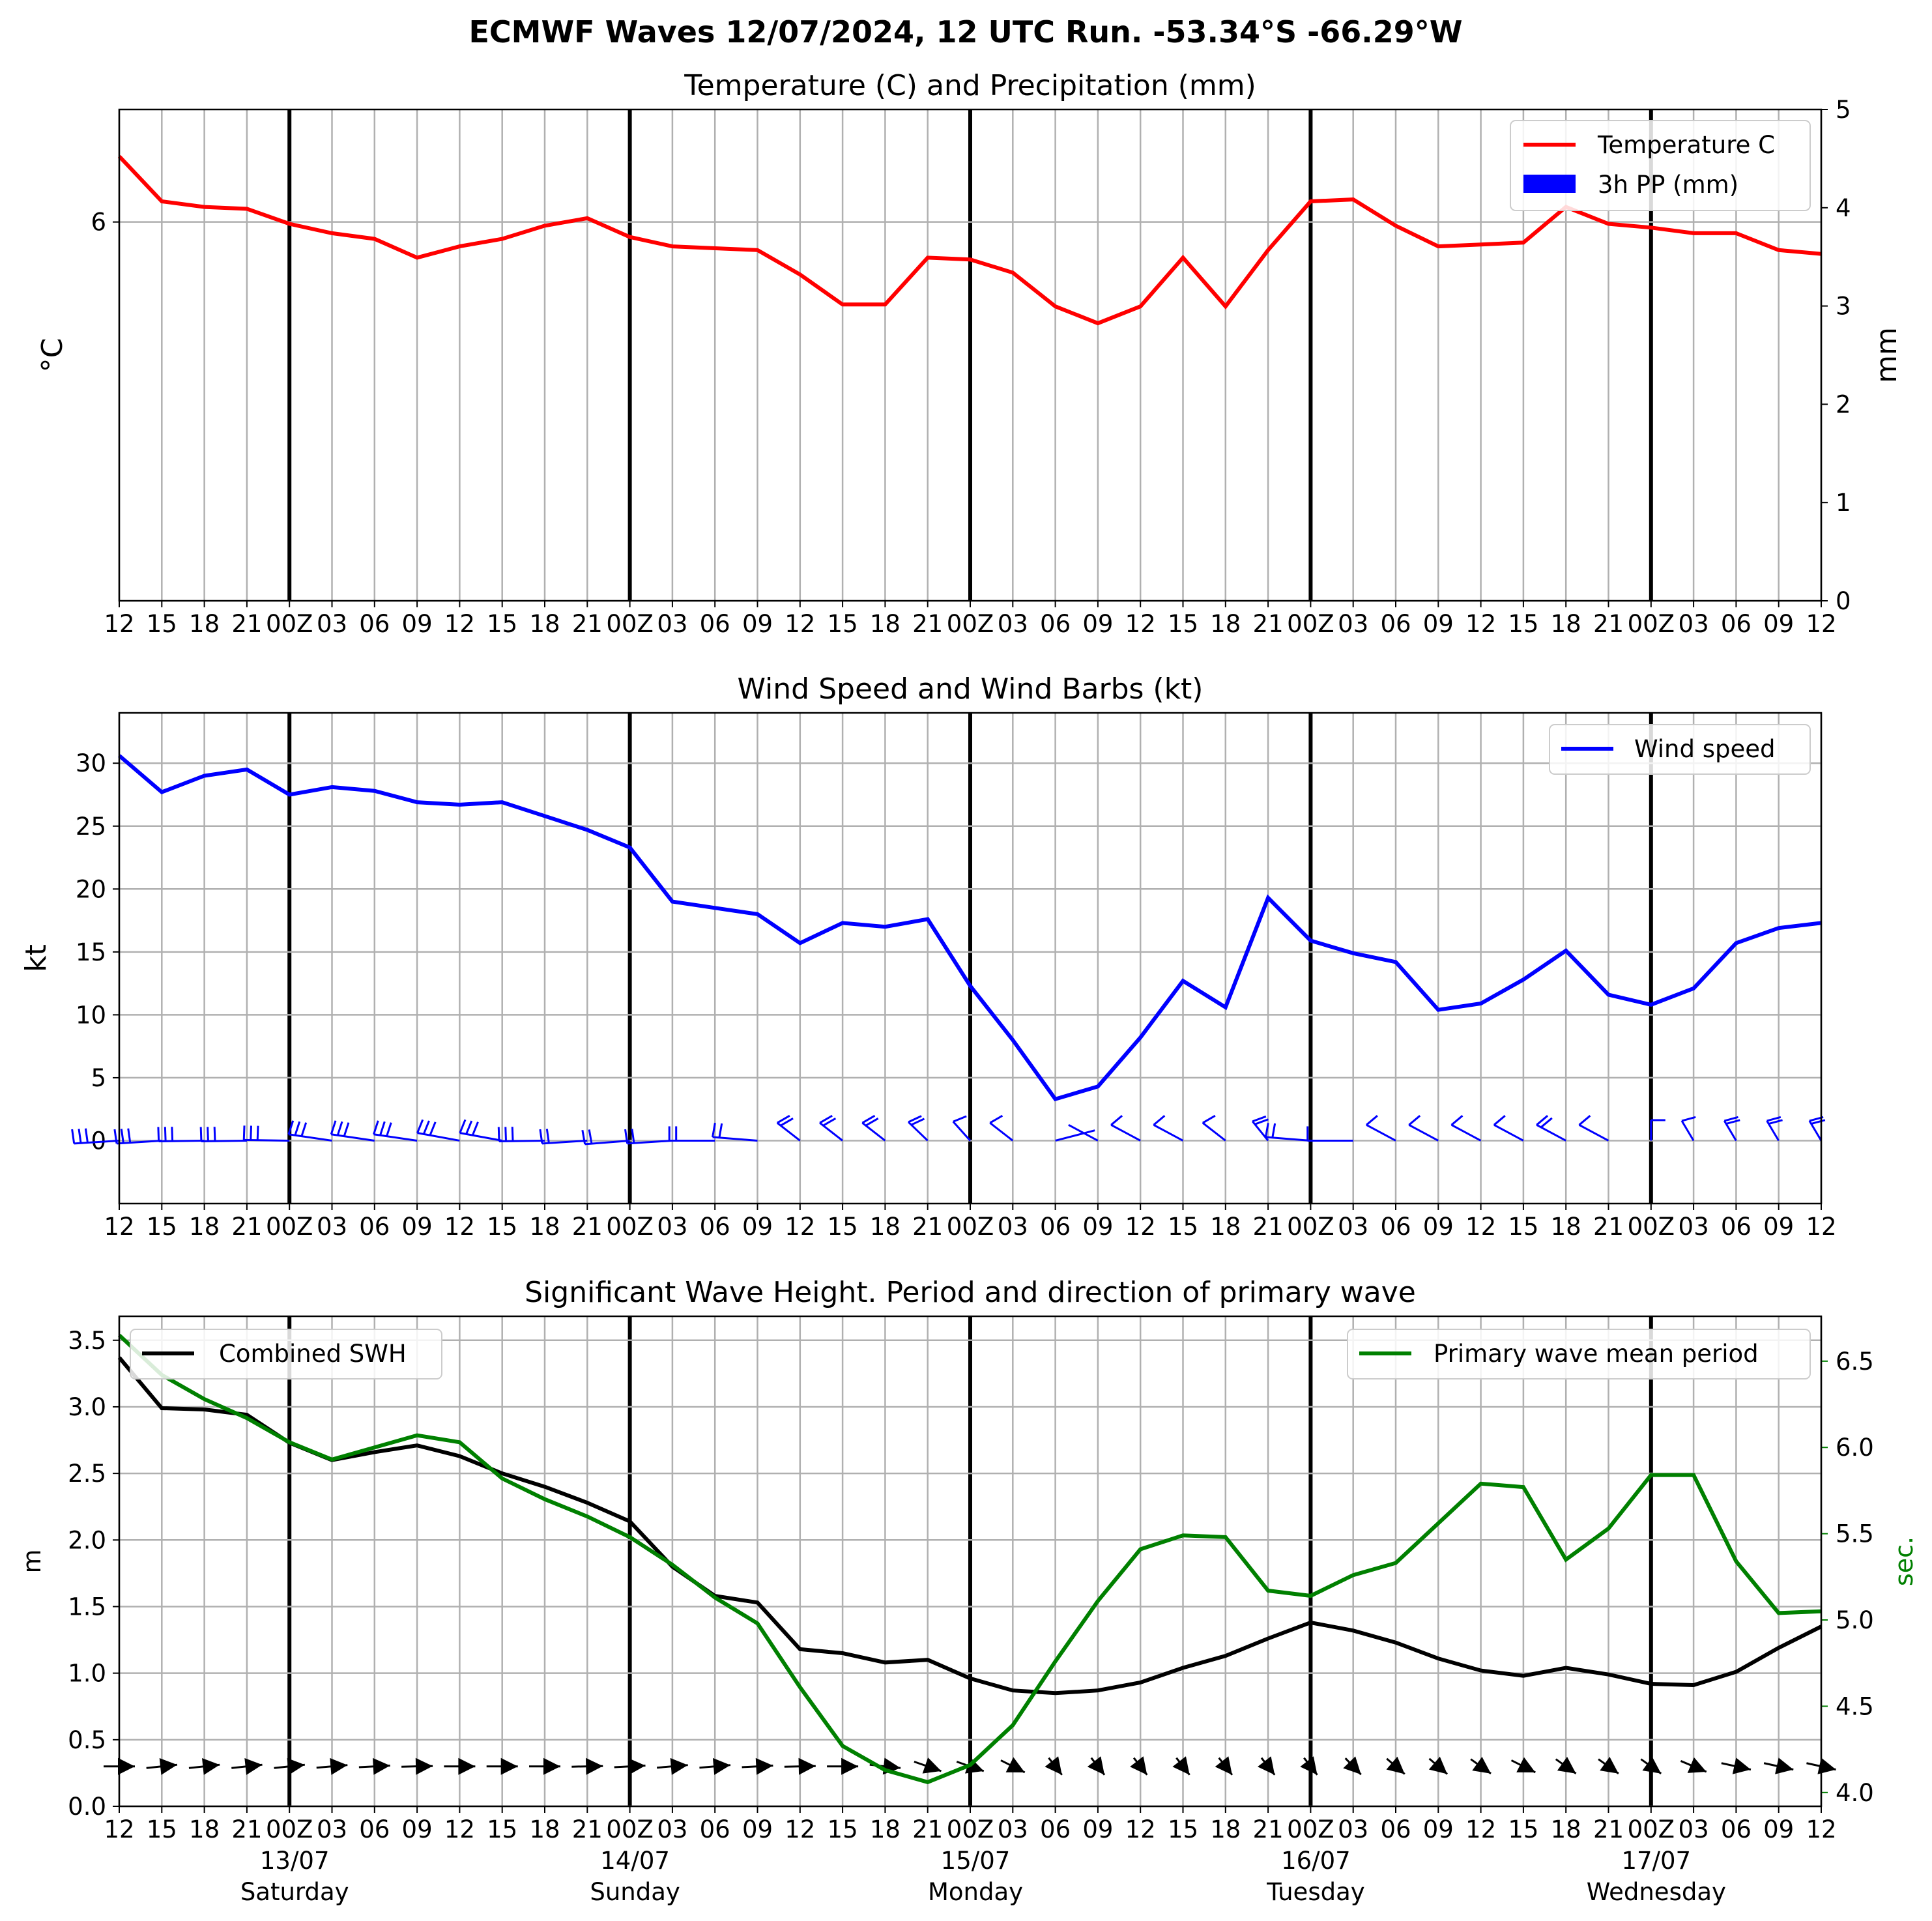  What do you see at coordinates (313, 1354) in the screenshot?
I see `legend-label-swh: Combined SWH` at bounding box center [313, 1354].